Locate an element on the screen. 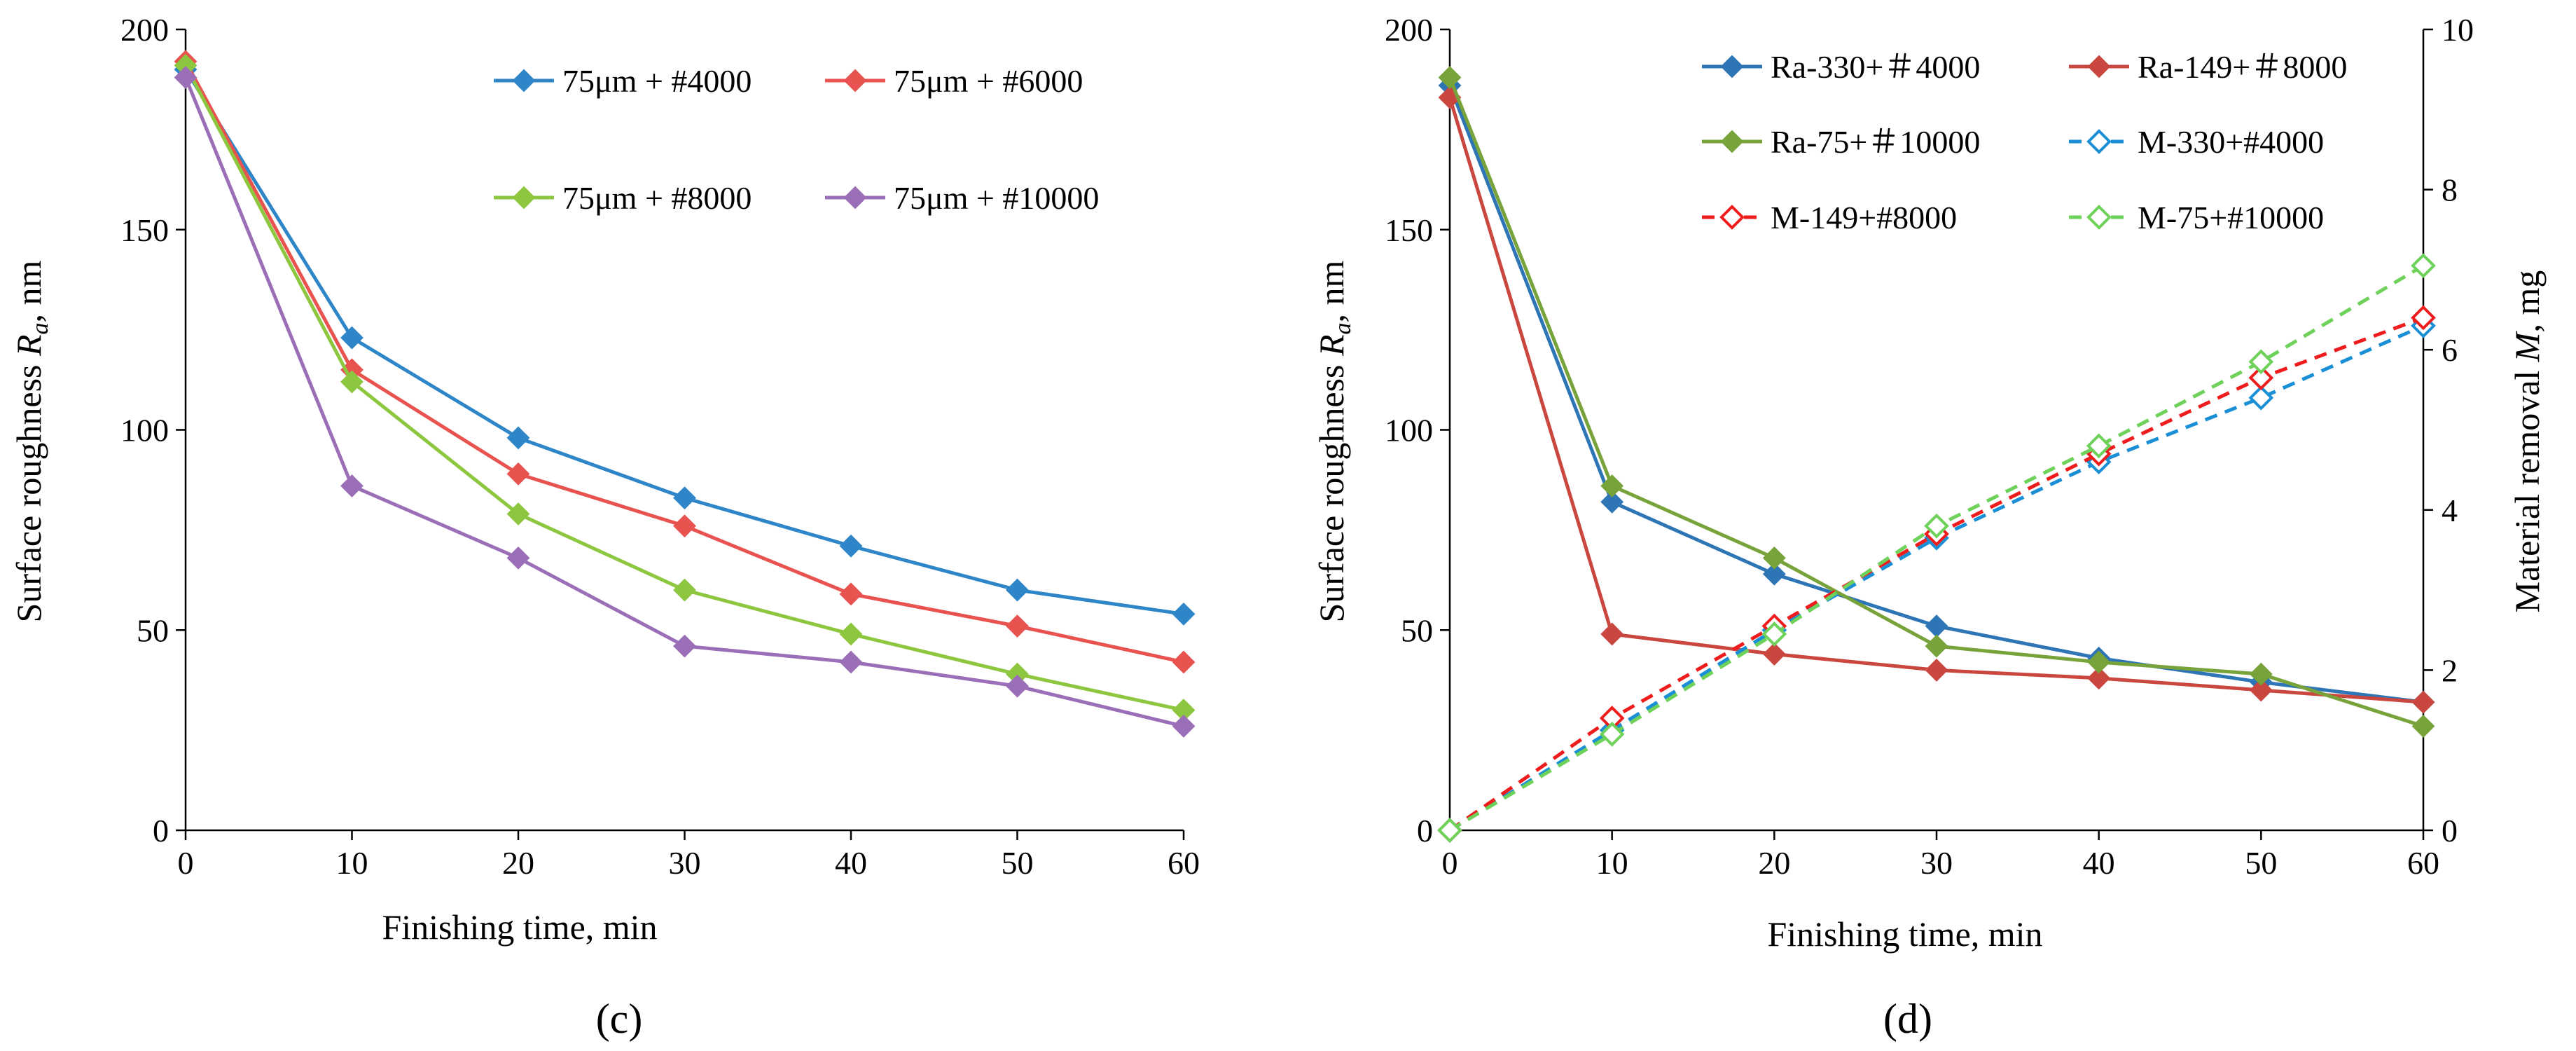 This screenshot has height=1051, width=2576. c-y-tick-label: 50 is located at coordinates (153, 630).